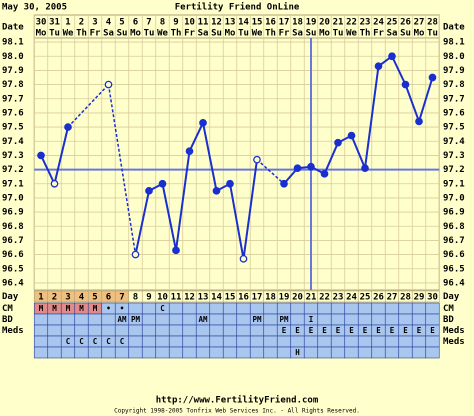 Image resolution: width=474 pixels, height=416 pixels. Describe the element at coordinates (243, 298) in the screenshot. I see `day-number: 16` at that location.